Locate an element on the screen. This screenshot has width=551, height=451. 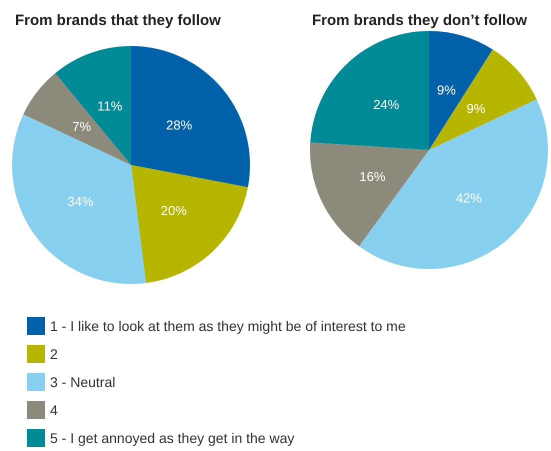
legend-label: 1 - I like to look at them as they might be of interest to me is located at coordinates (228, 326).